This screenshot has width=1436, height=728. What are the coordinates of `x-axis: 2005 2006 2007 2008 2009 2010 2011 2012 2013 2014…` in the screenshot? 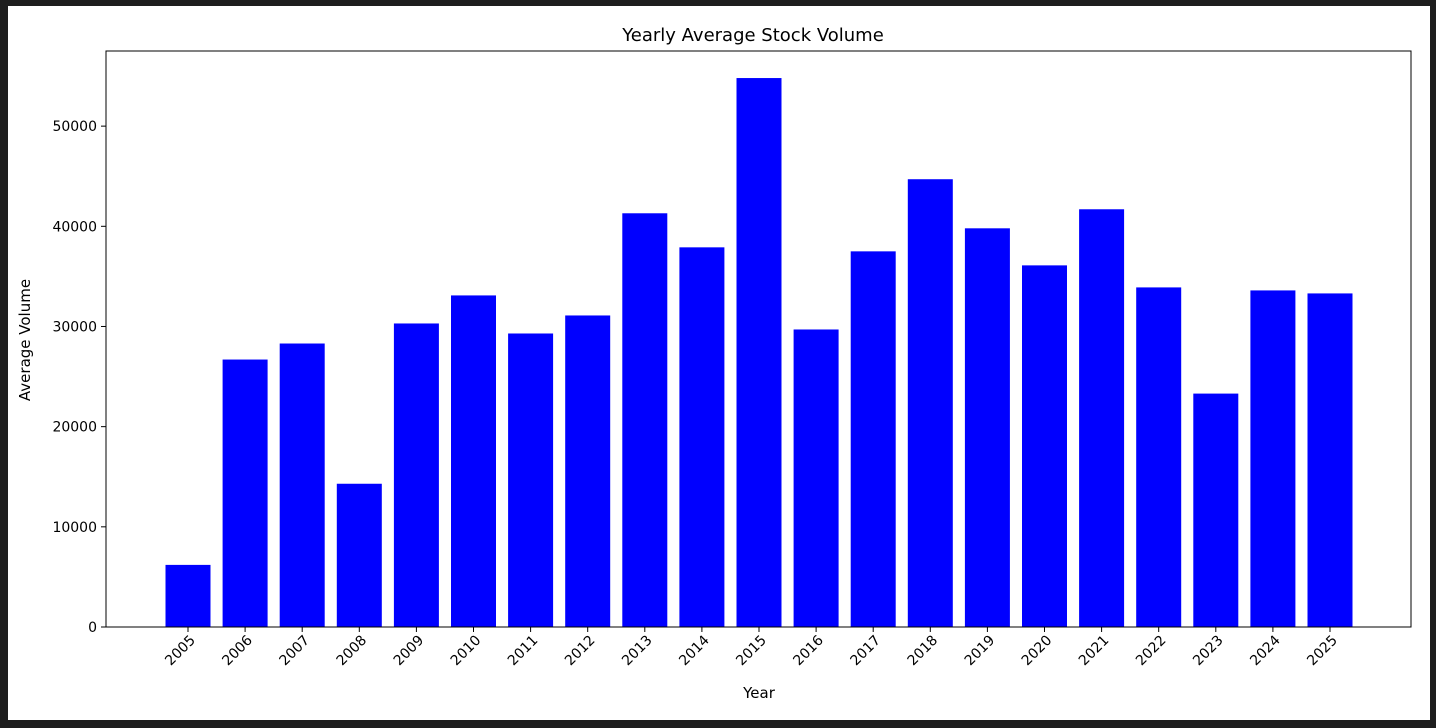 It's located at (751, 648).